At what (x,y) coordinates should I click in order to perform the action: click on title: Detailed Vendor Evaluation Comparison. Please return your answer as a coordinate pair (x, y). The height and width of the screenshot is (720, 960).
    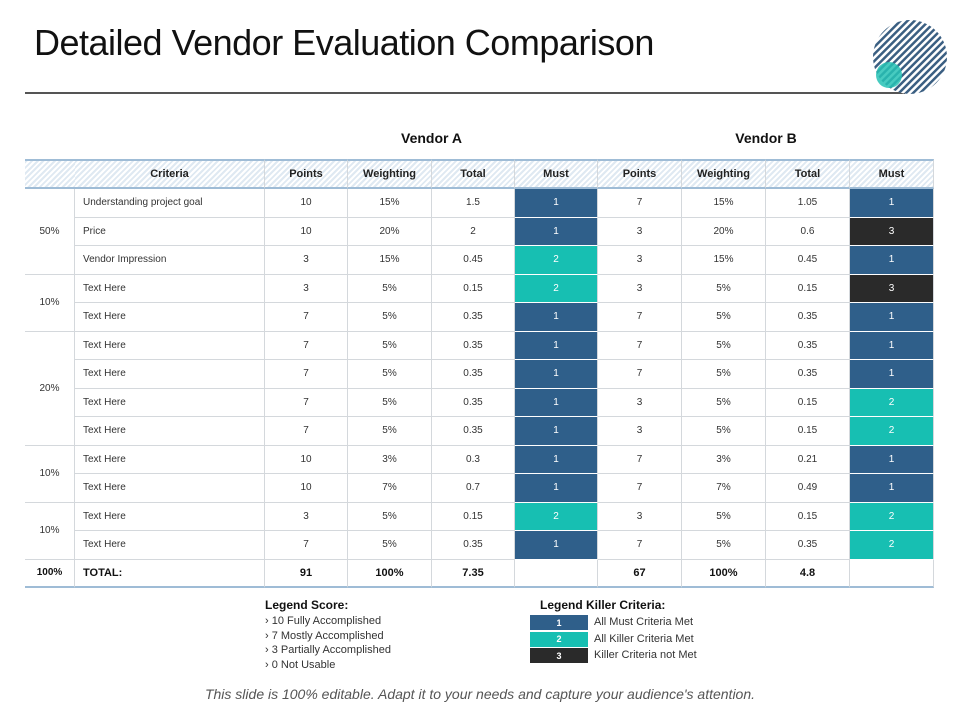
    Looking at the image, I should click on (344, 42).